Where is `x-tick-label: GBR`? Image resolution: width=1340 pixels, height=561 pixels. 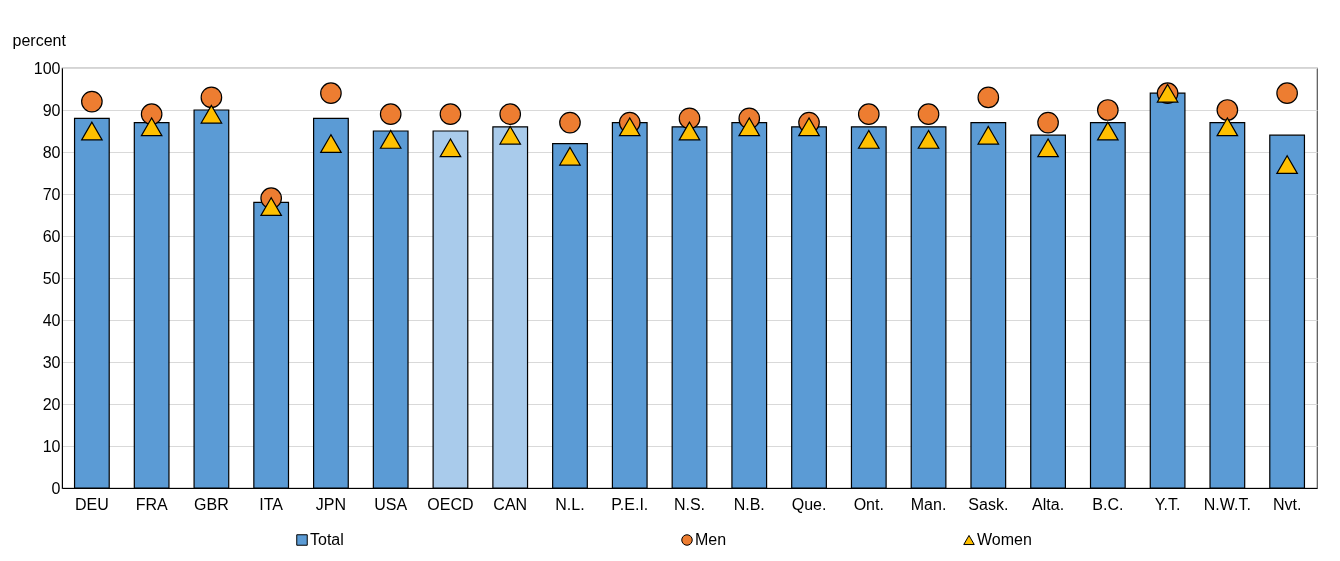 x-tick-label: GBR is located at coordinates (211, 504).